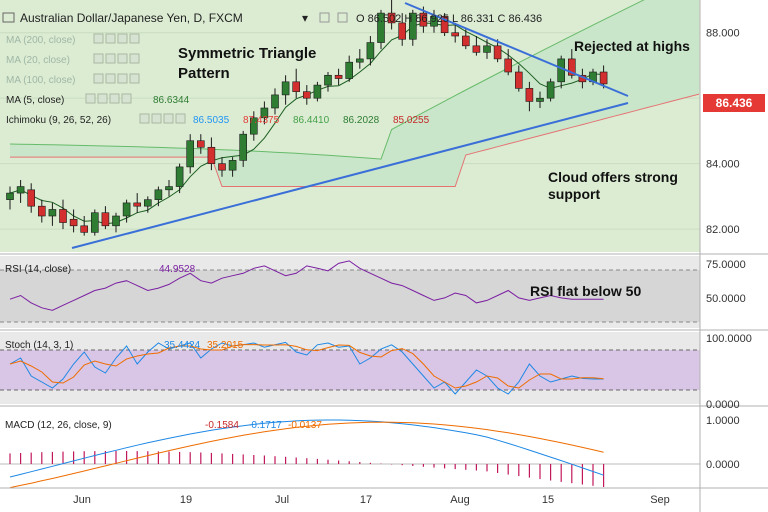  Describe the element at coordinates (632, 46) in the screenshot. I see `rejected-annotation: Rejected at highs` at that location.